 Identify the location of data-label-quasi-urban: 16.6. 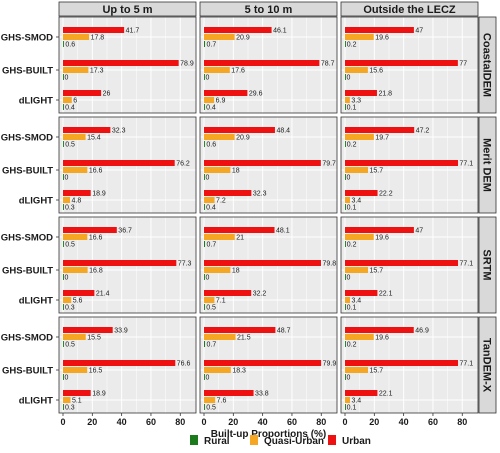
(96, 238).